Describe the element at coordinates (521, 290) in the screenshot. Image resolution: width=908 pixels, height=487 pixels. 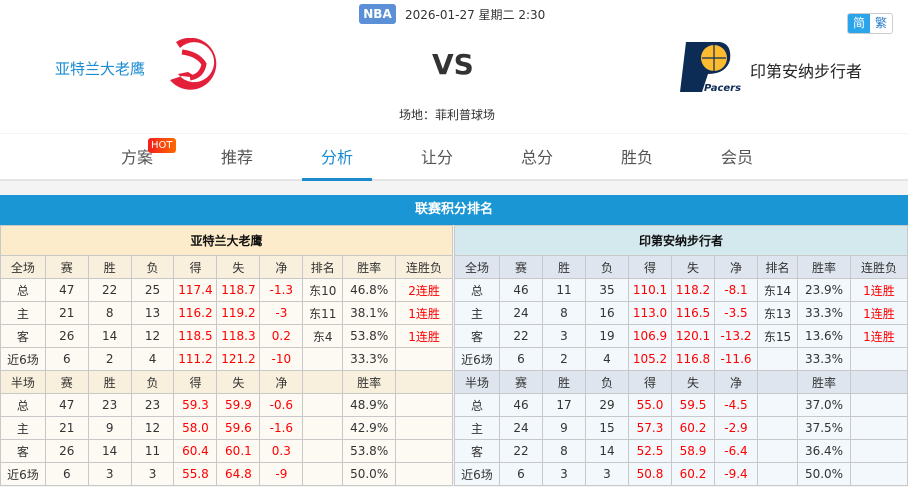
I see `table-cell: 46` at that location.